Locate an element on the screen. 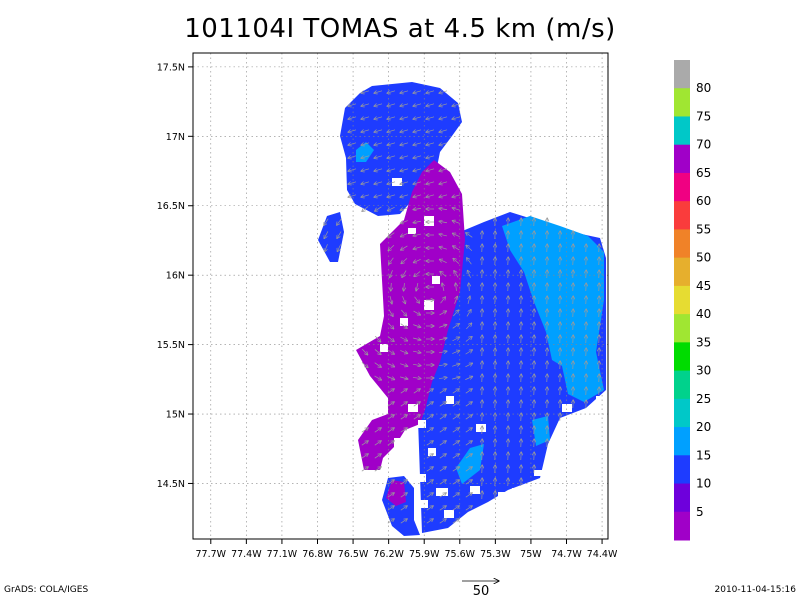  x-tick-label: 74.4W is located at coordinates (602, 554).